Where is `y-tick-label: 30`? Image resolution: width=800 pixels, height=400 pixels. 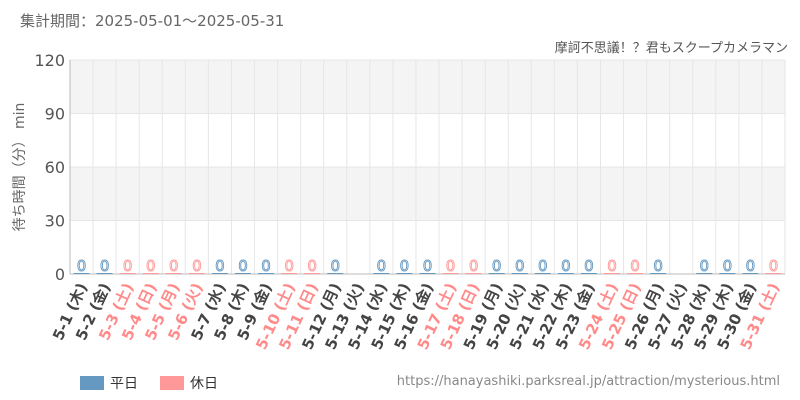
y-tick-label: 30 is located at coordinates (55, 221).